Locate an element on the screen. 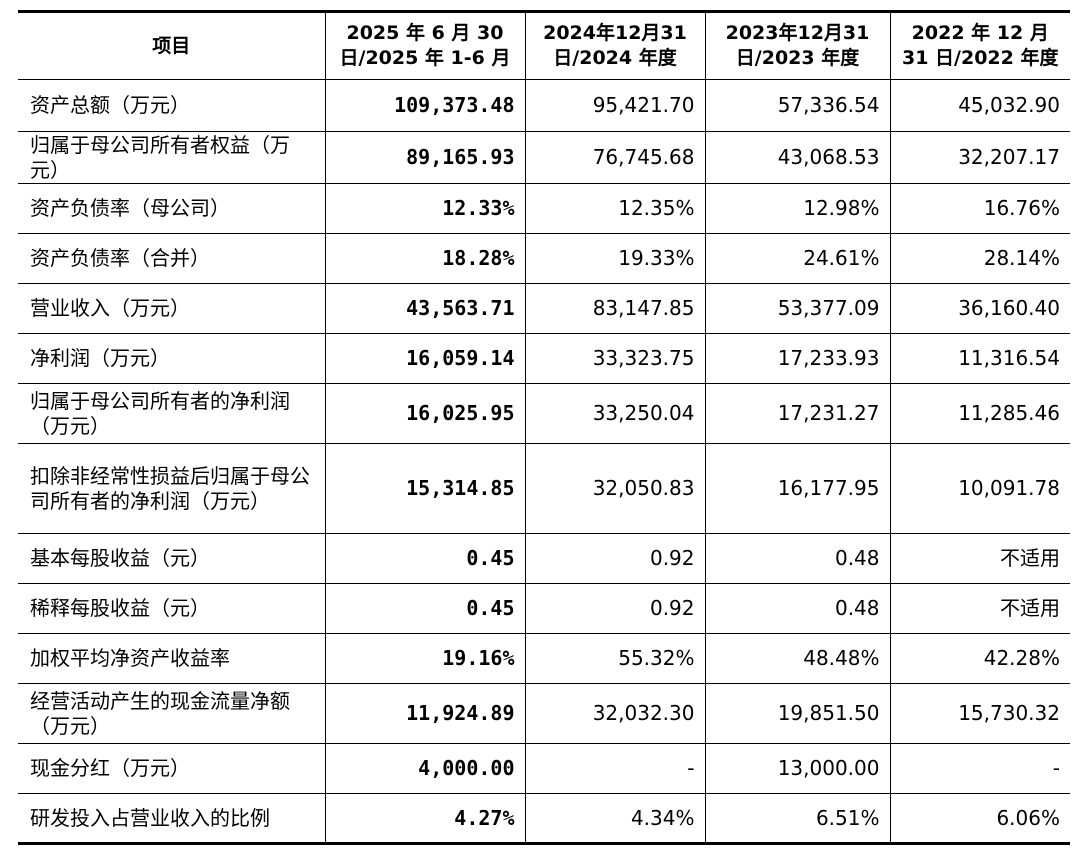  cell-value: 83,147.85 is located at coordinates (615, 308).